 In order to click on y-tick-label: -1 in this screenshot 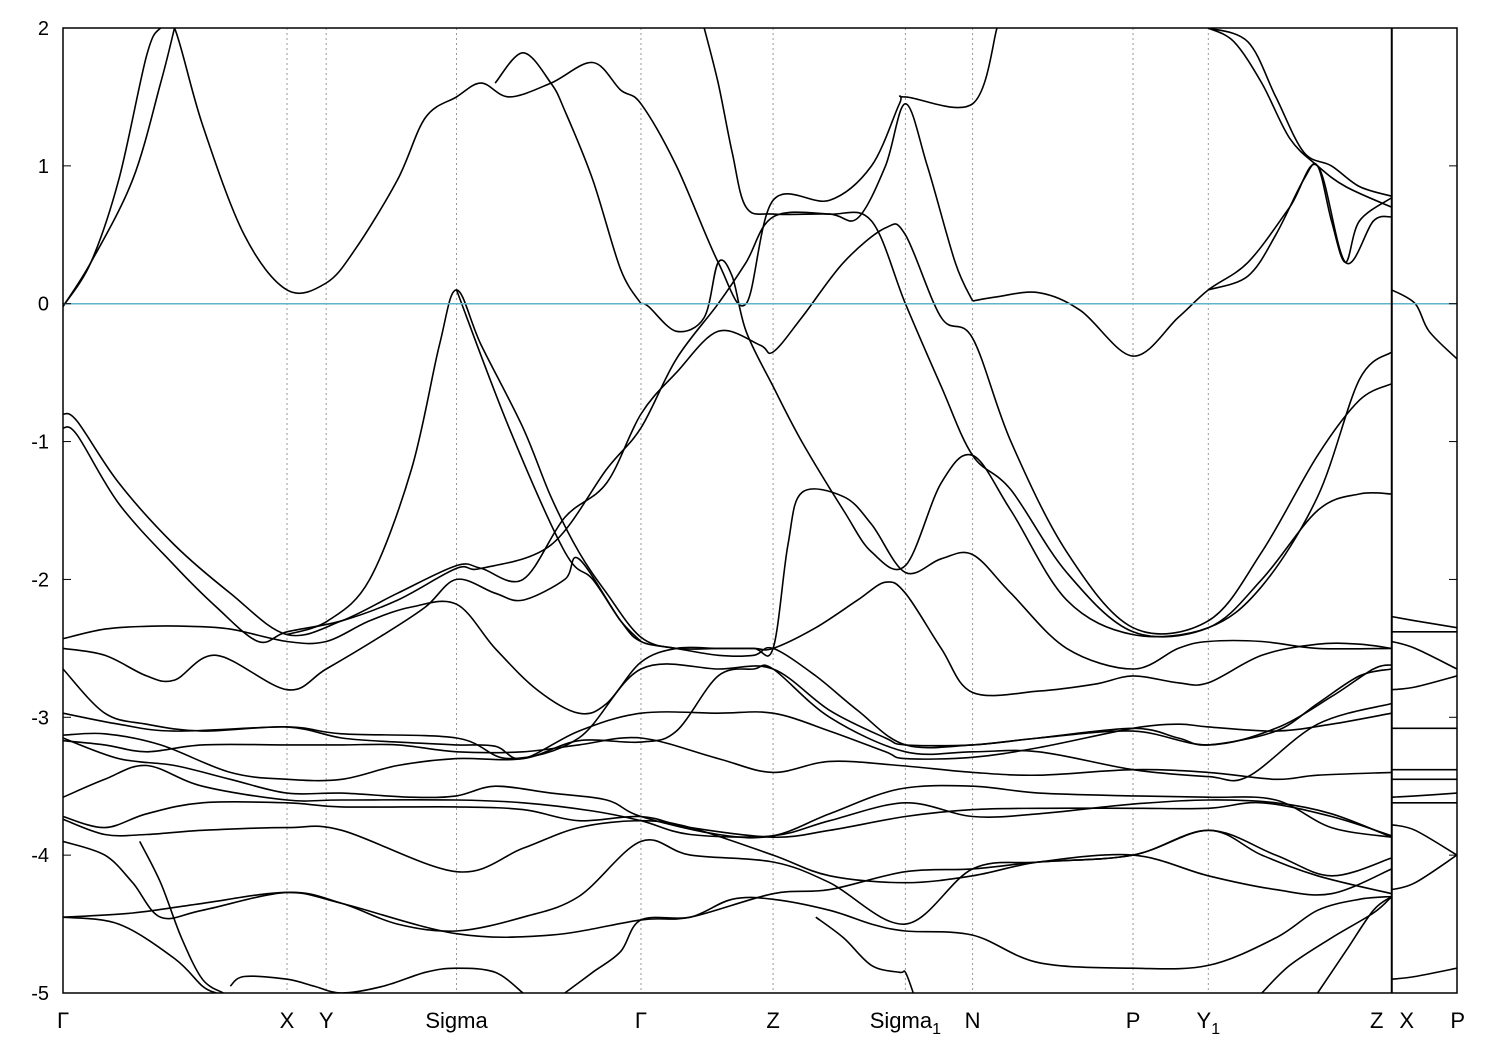, I will do `click(40, 443)`.